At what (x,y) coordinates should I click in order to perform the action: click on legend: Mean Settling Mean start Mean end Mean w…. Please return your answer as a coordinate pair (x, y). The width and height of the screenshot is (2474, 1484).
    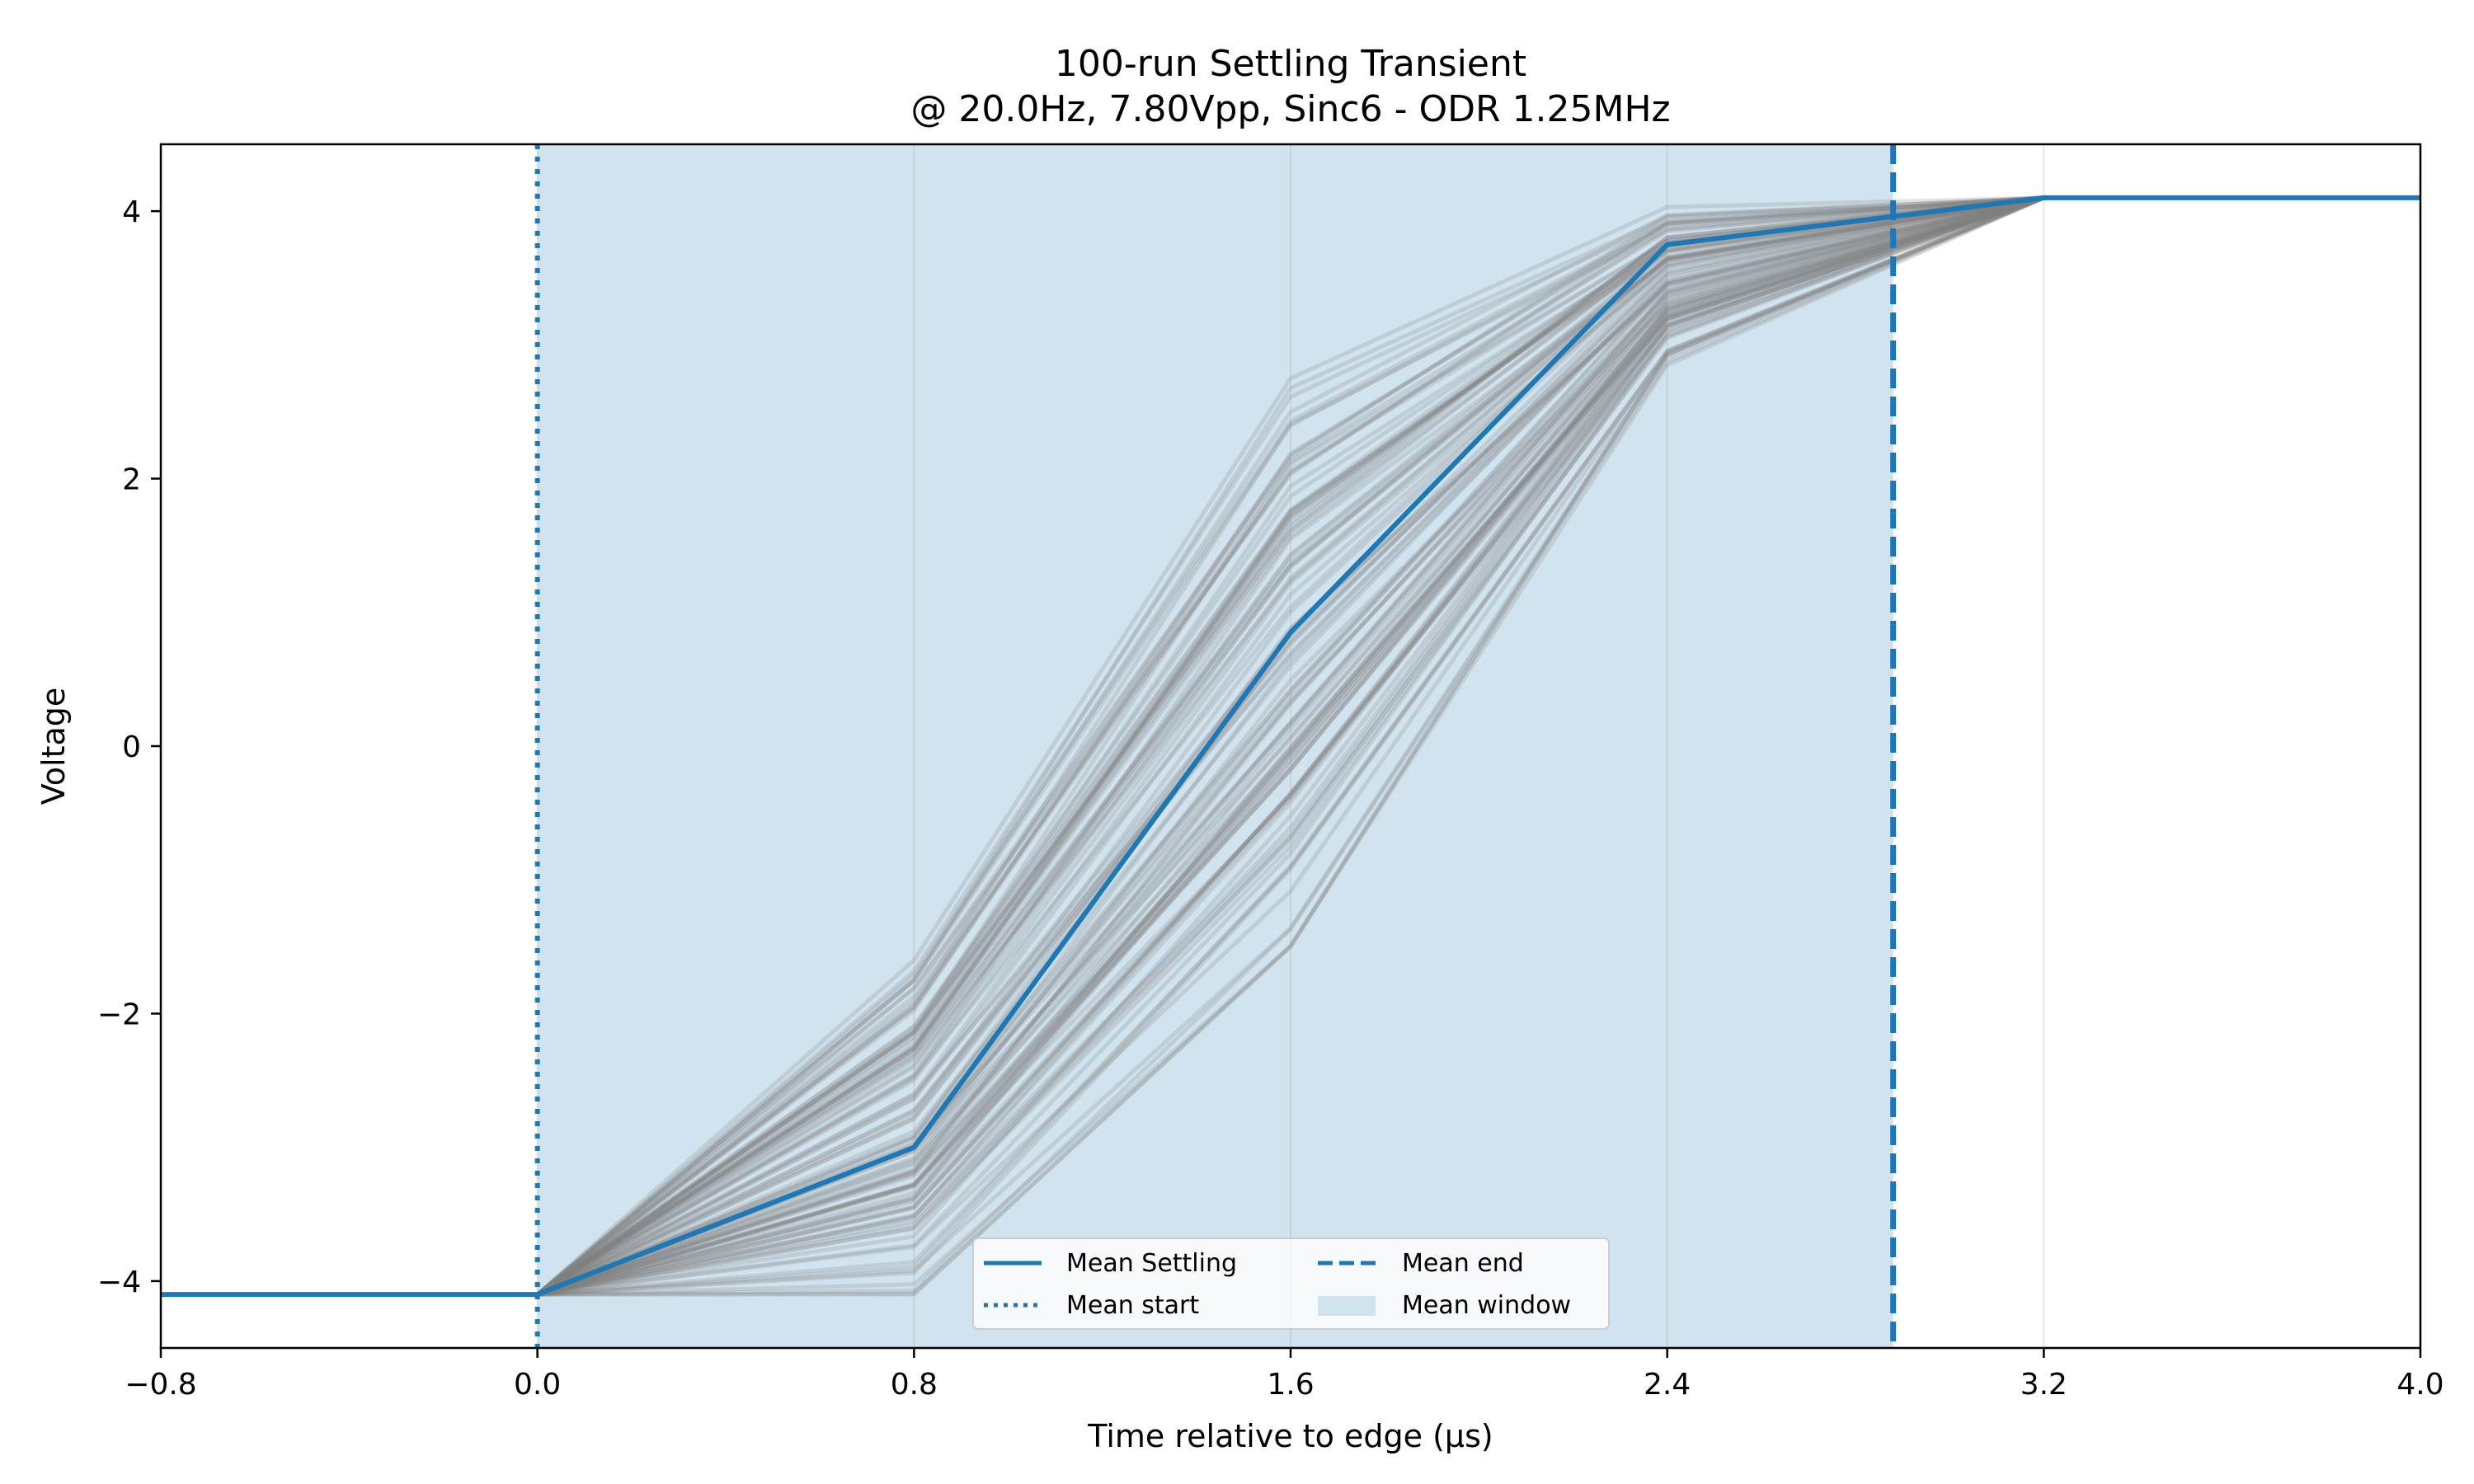
    Looking at the image, I should click on (1291, 1283).